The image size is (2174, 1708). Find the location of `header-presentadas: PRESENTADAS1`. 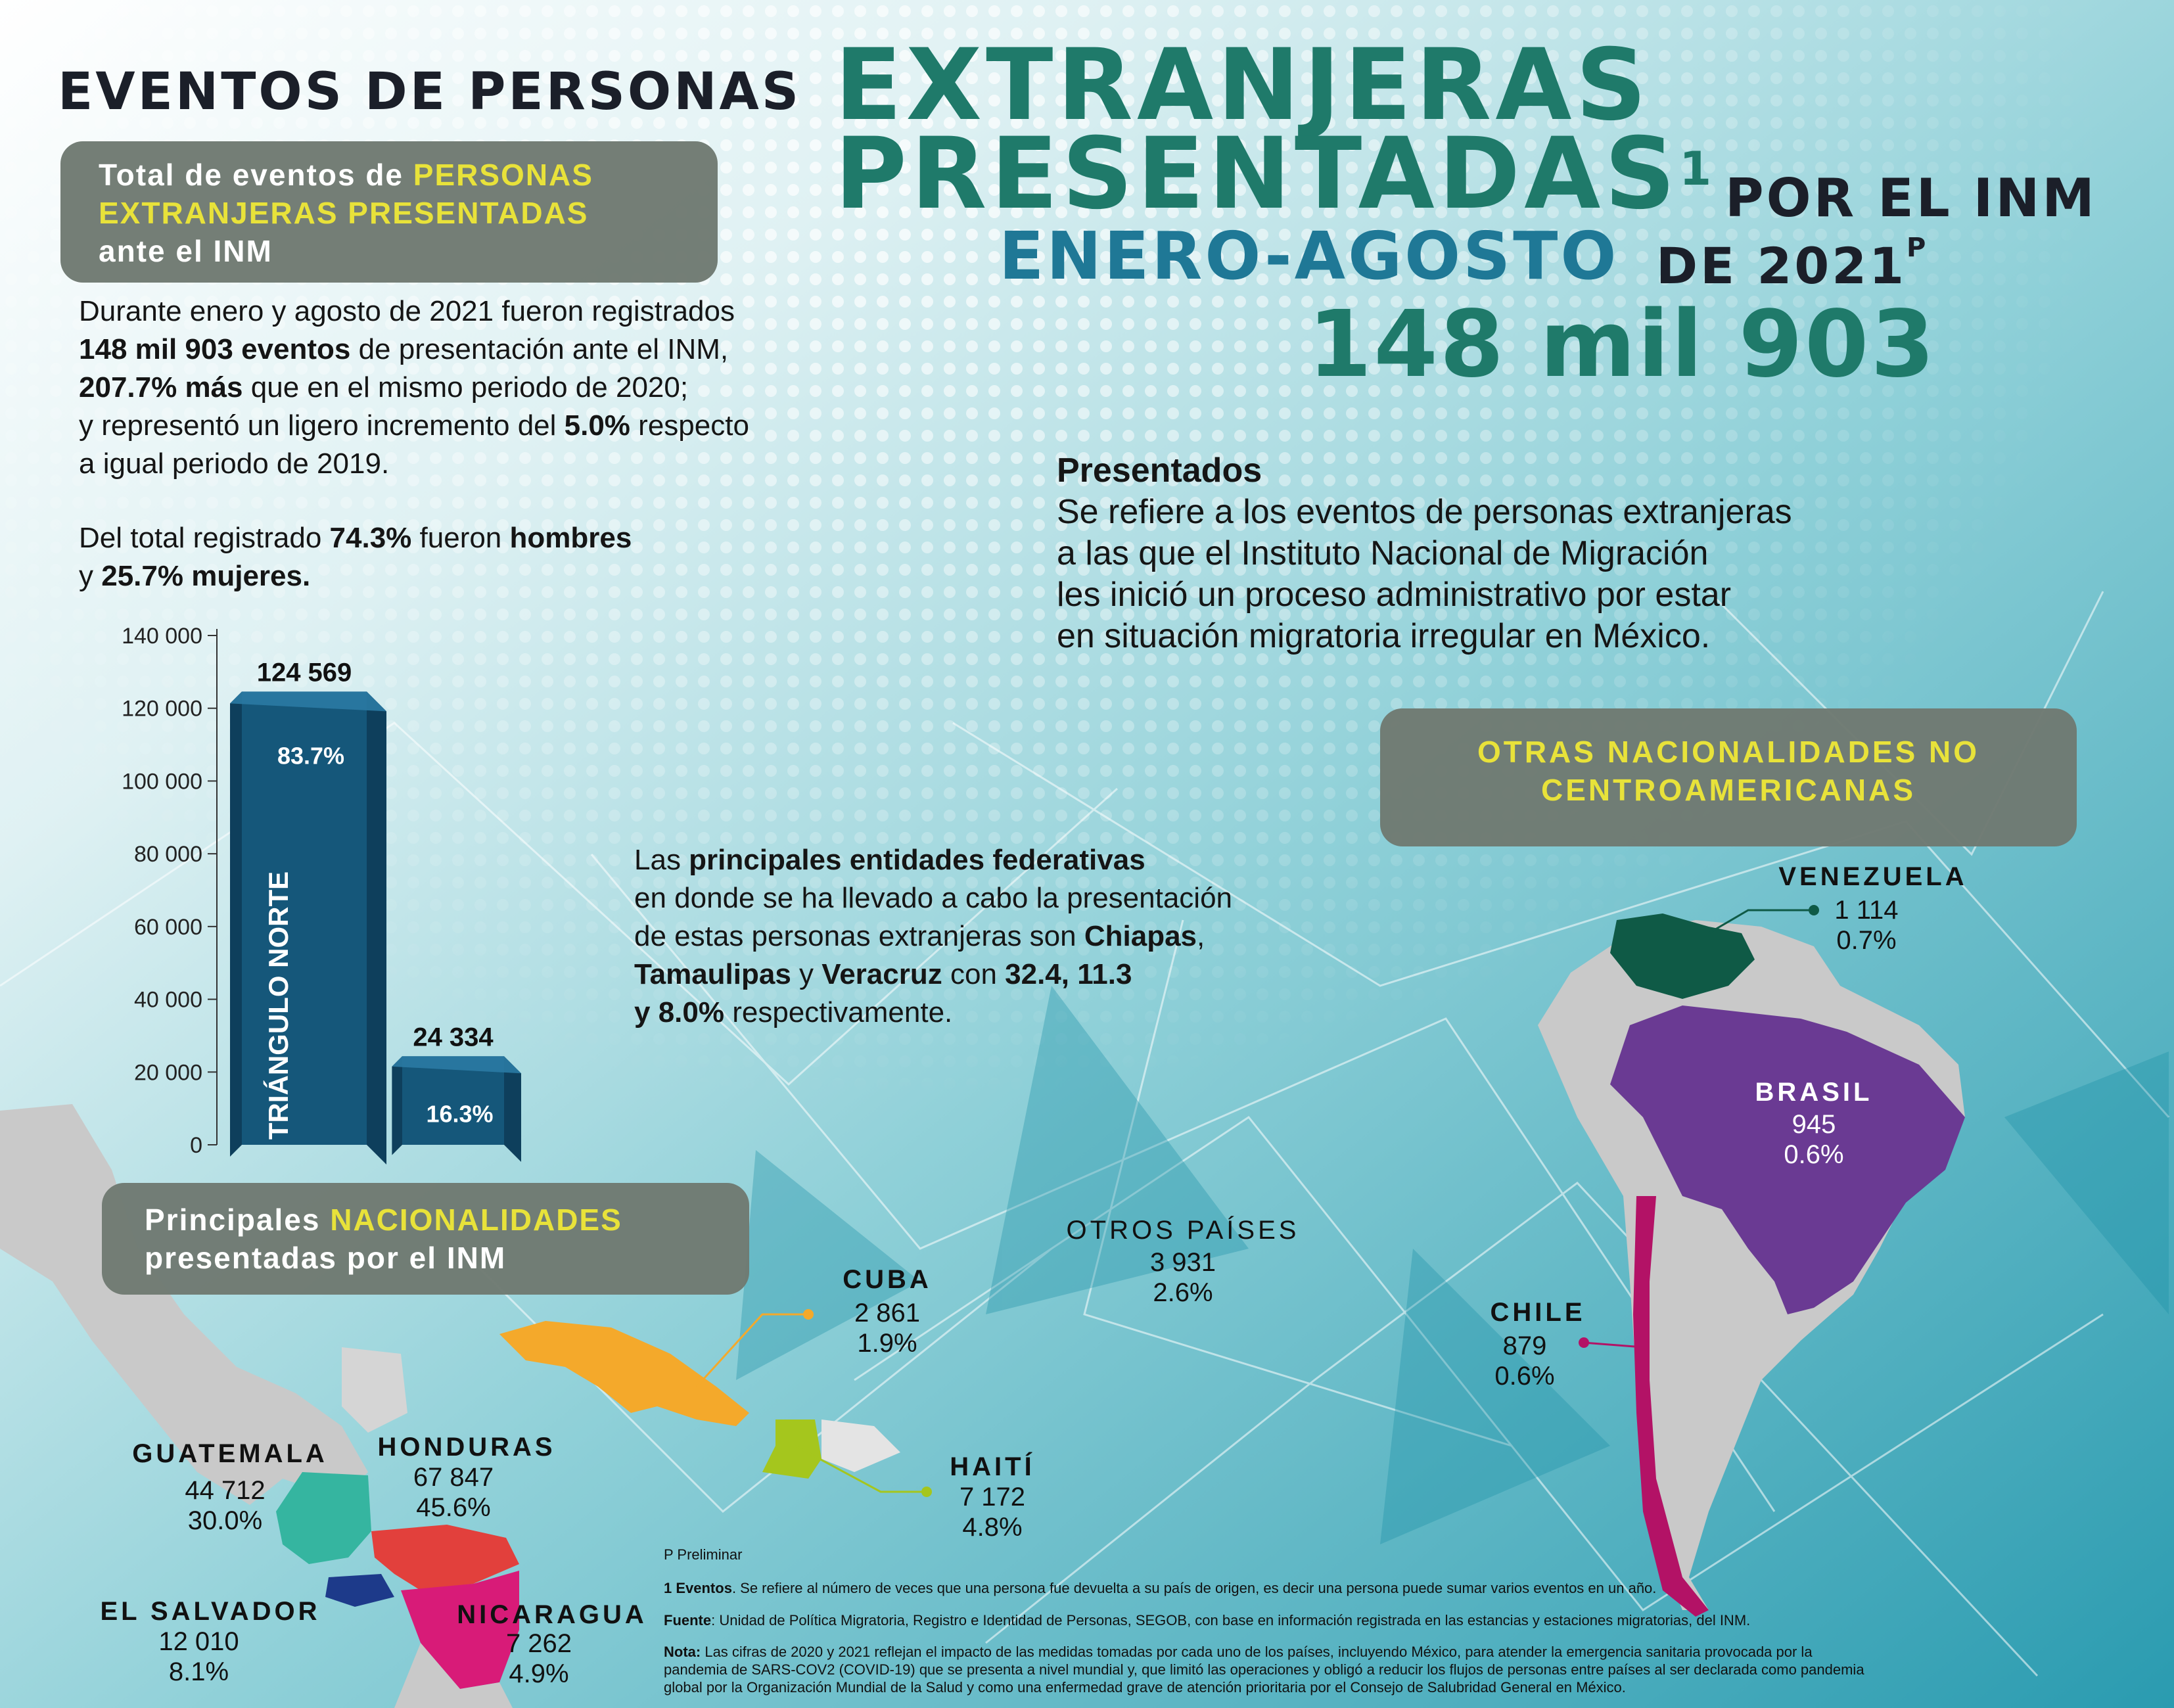

header-presentadas: PRESENTADAS1 is located at coordinates (1276, 174).